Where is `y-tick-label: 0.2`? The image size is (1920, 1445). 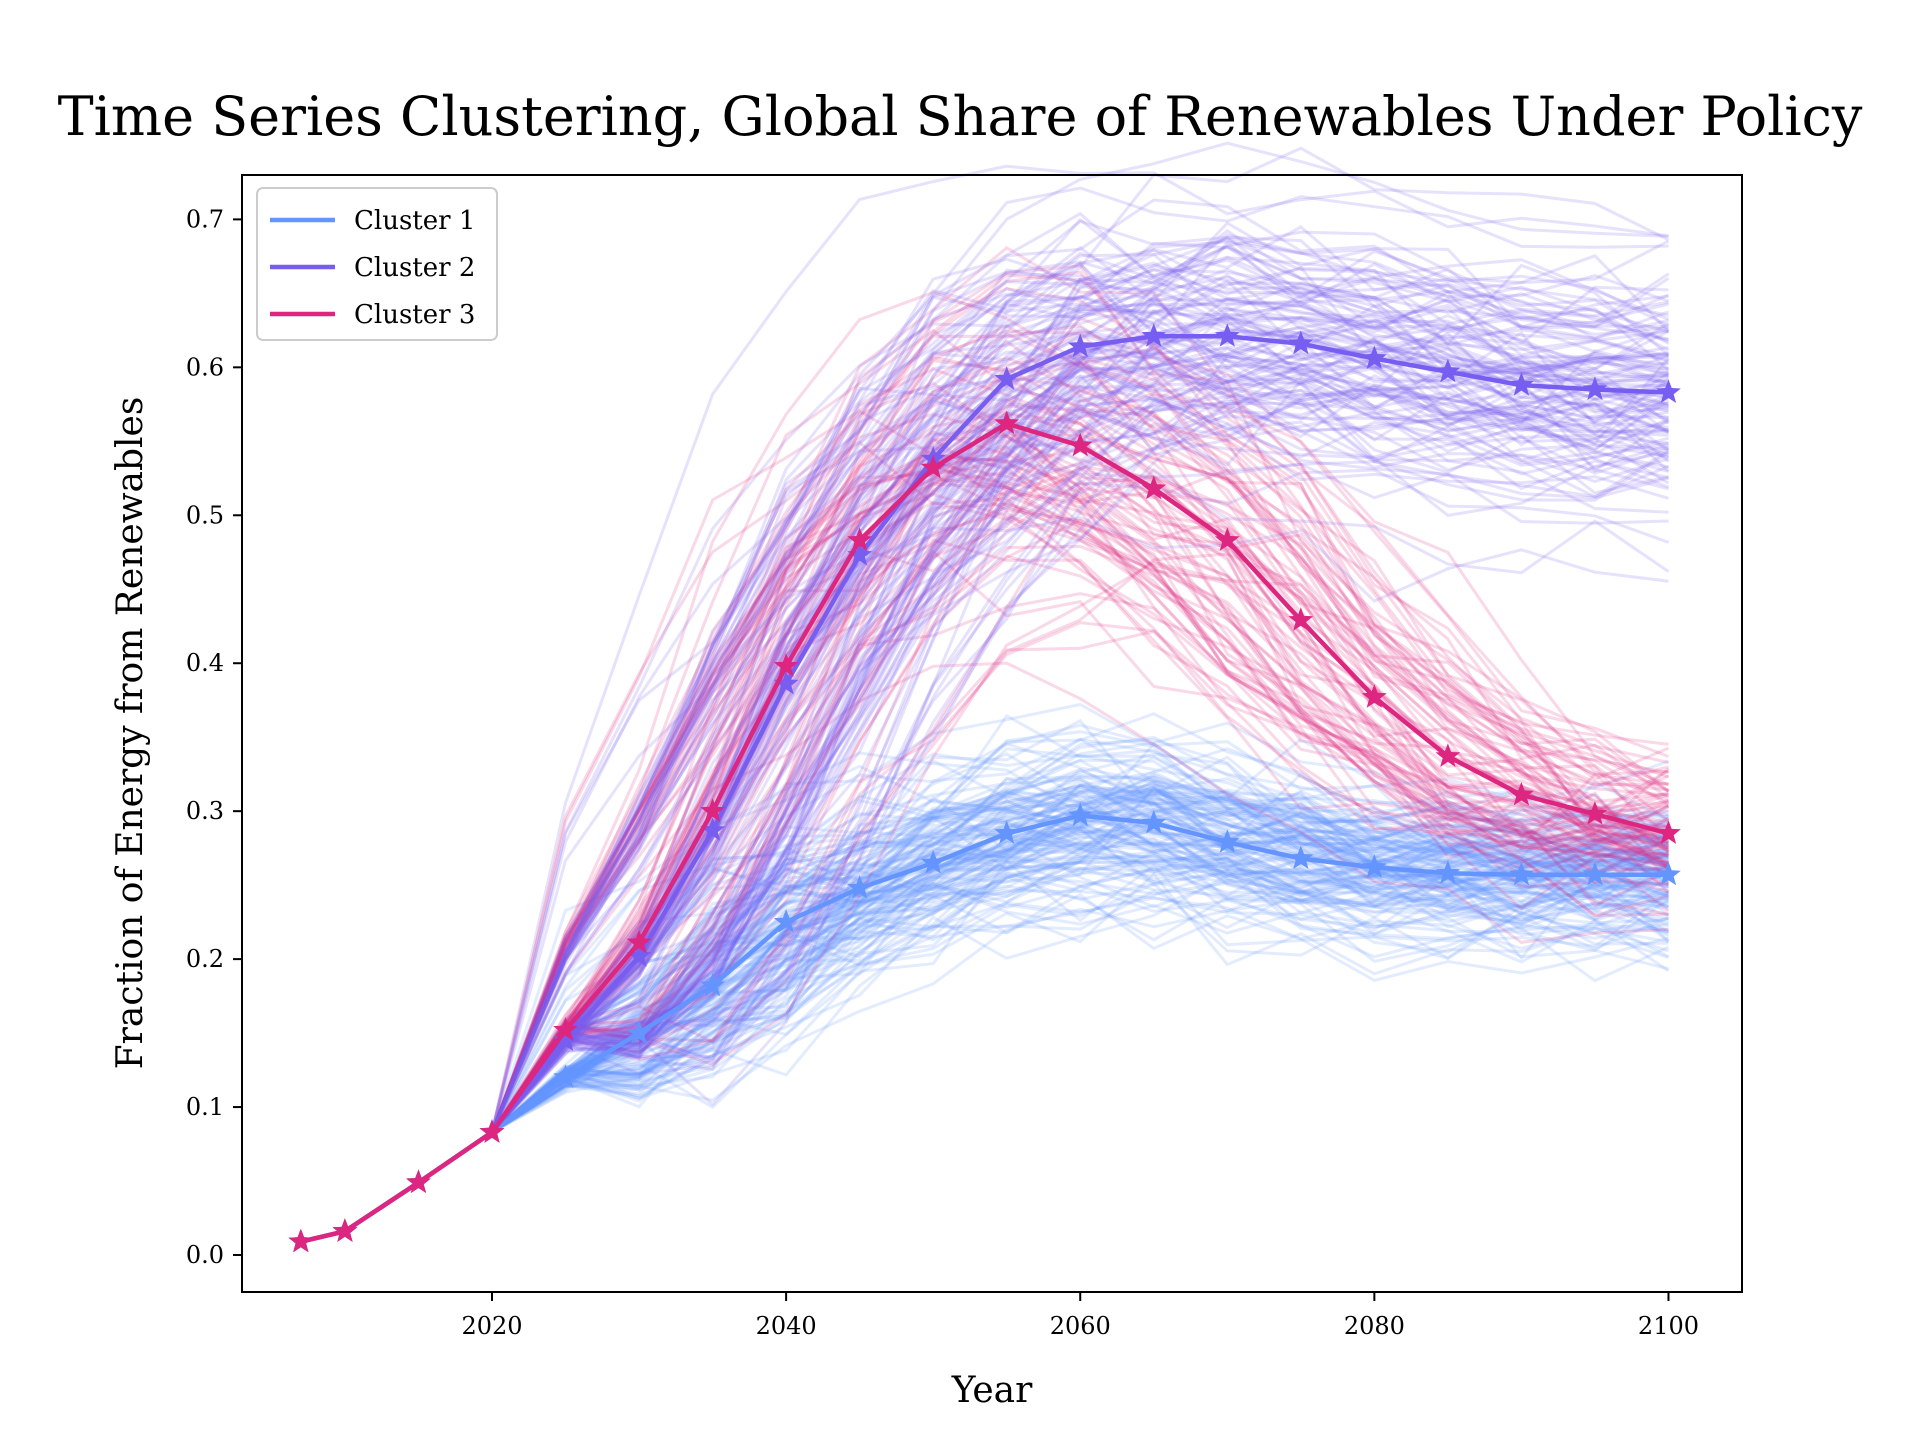
y-tick-label: 0.2 is located at coordinates (205, 959).